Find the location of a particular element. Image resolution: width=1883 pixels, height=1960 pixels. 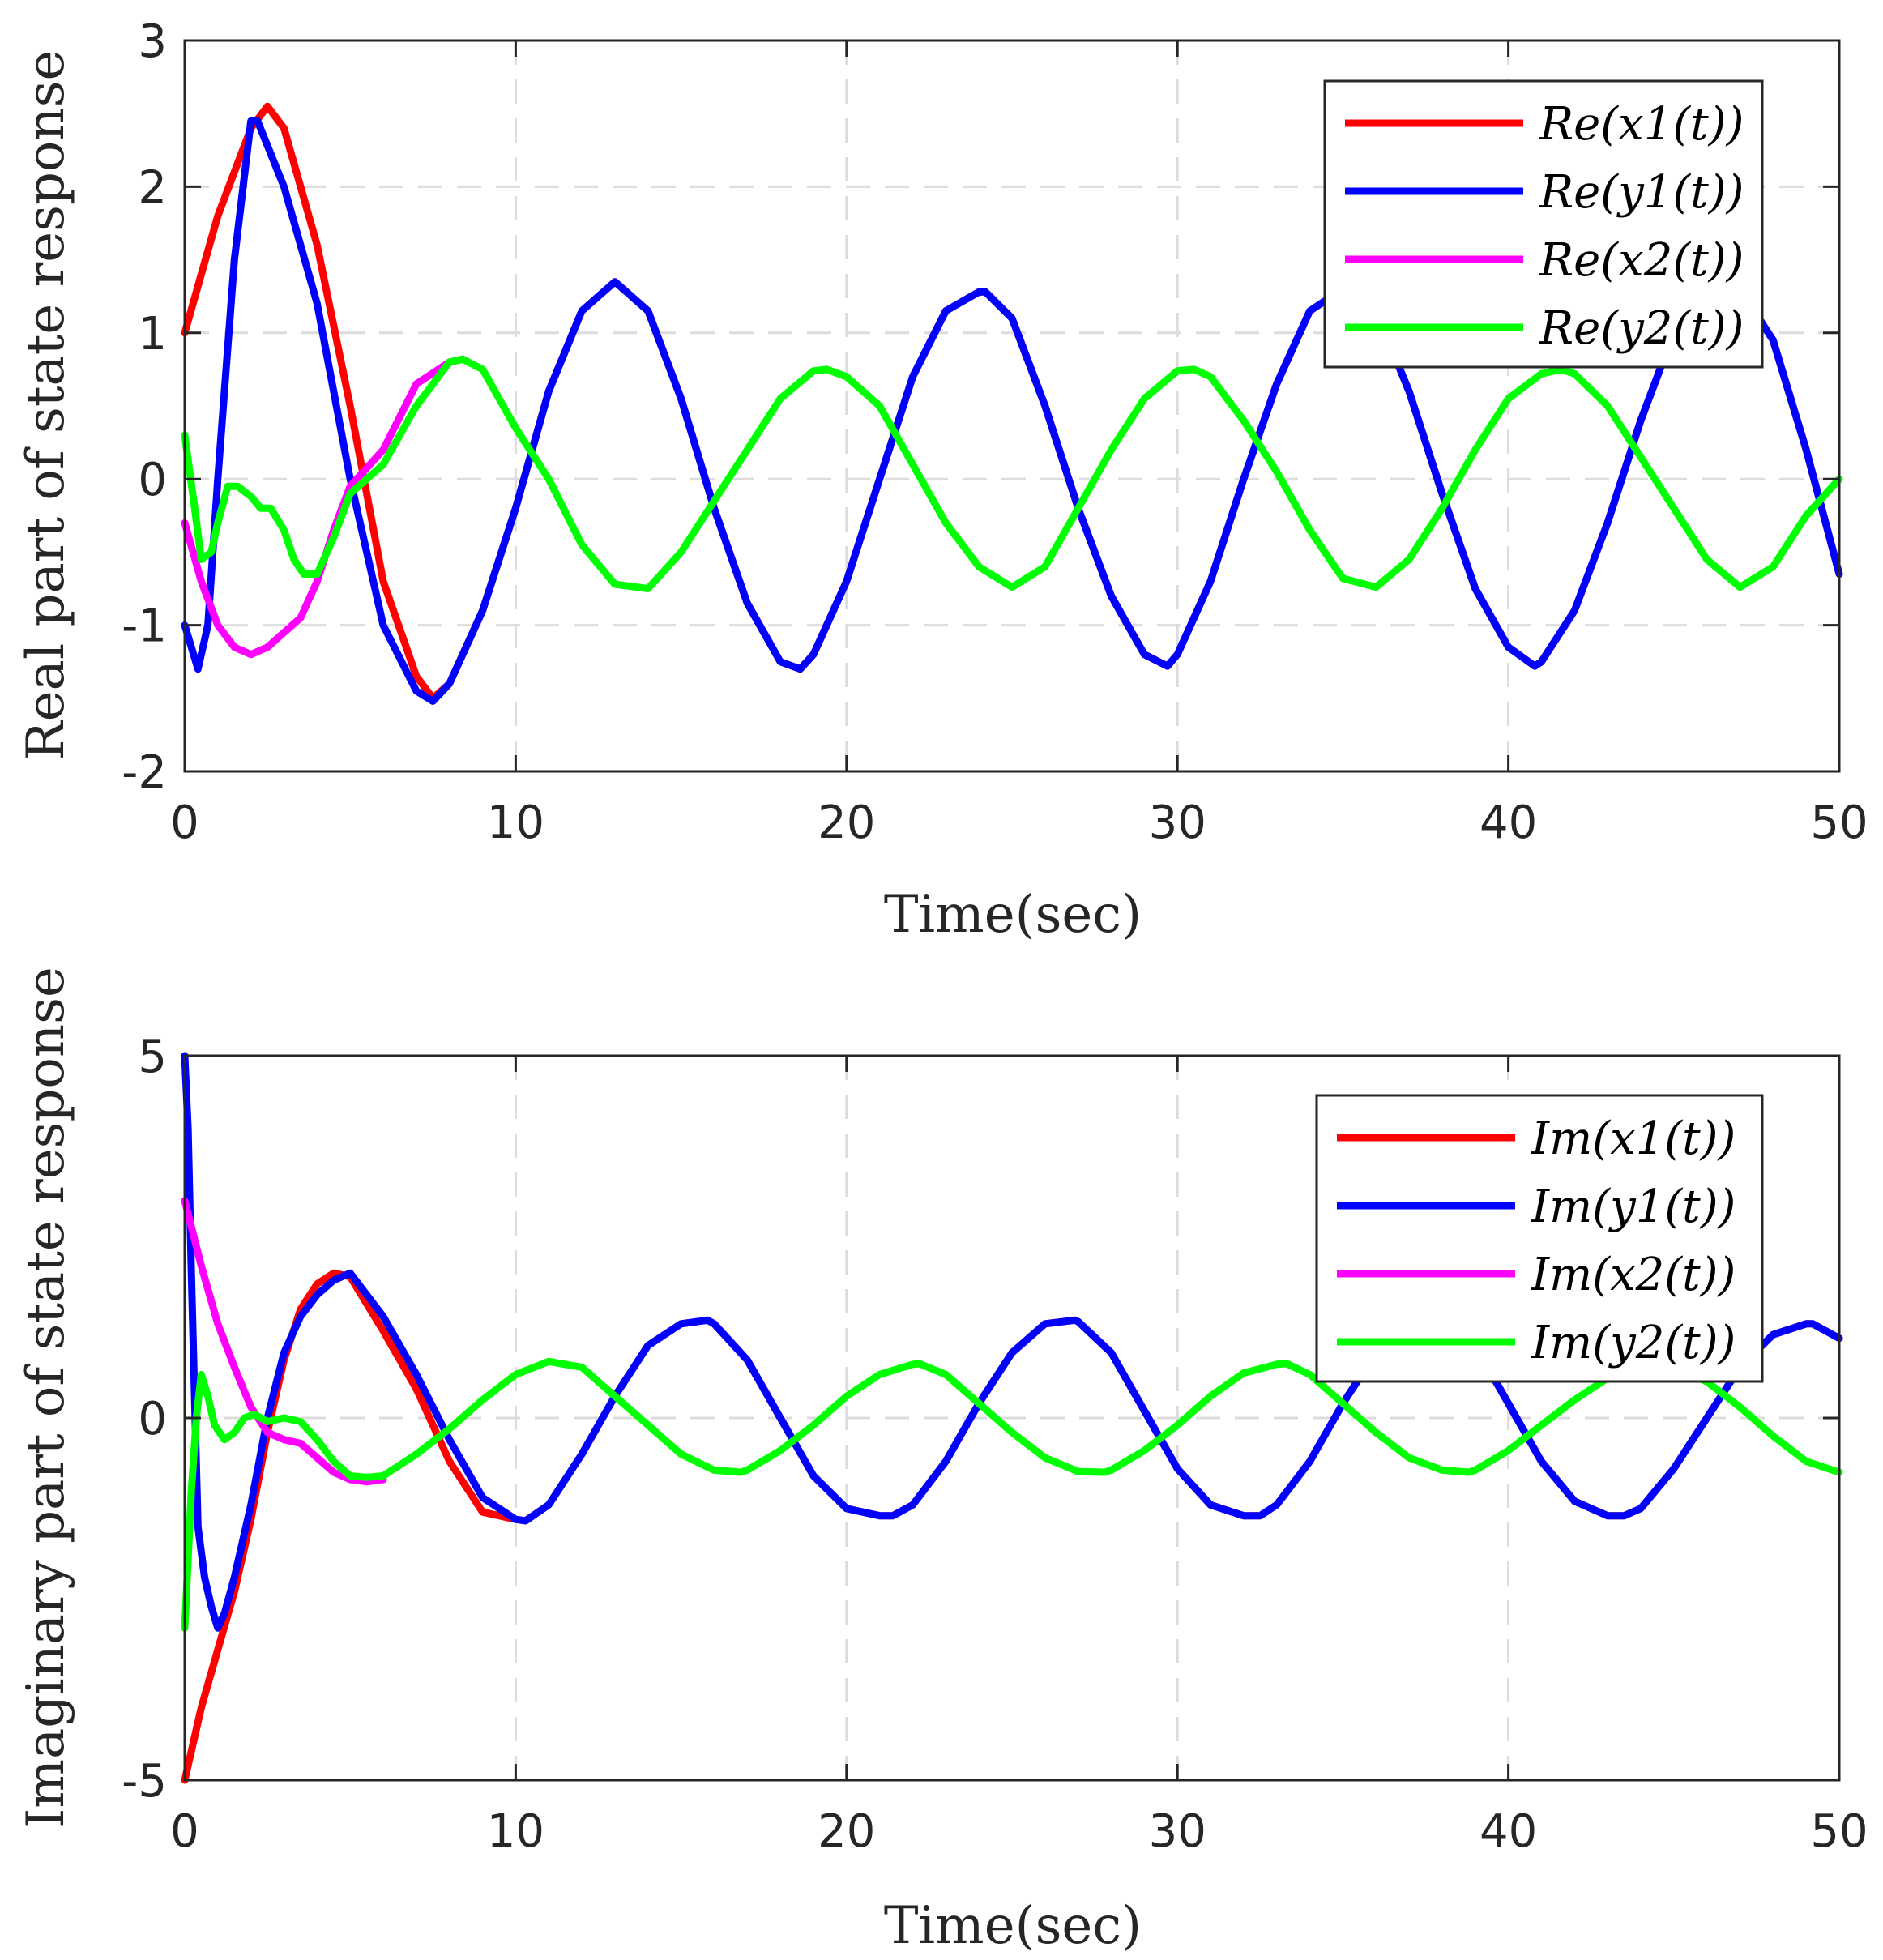

legend-label-2: Im(x2(t)) is located at coordinates (1633, 1275).